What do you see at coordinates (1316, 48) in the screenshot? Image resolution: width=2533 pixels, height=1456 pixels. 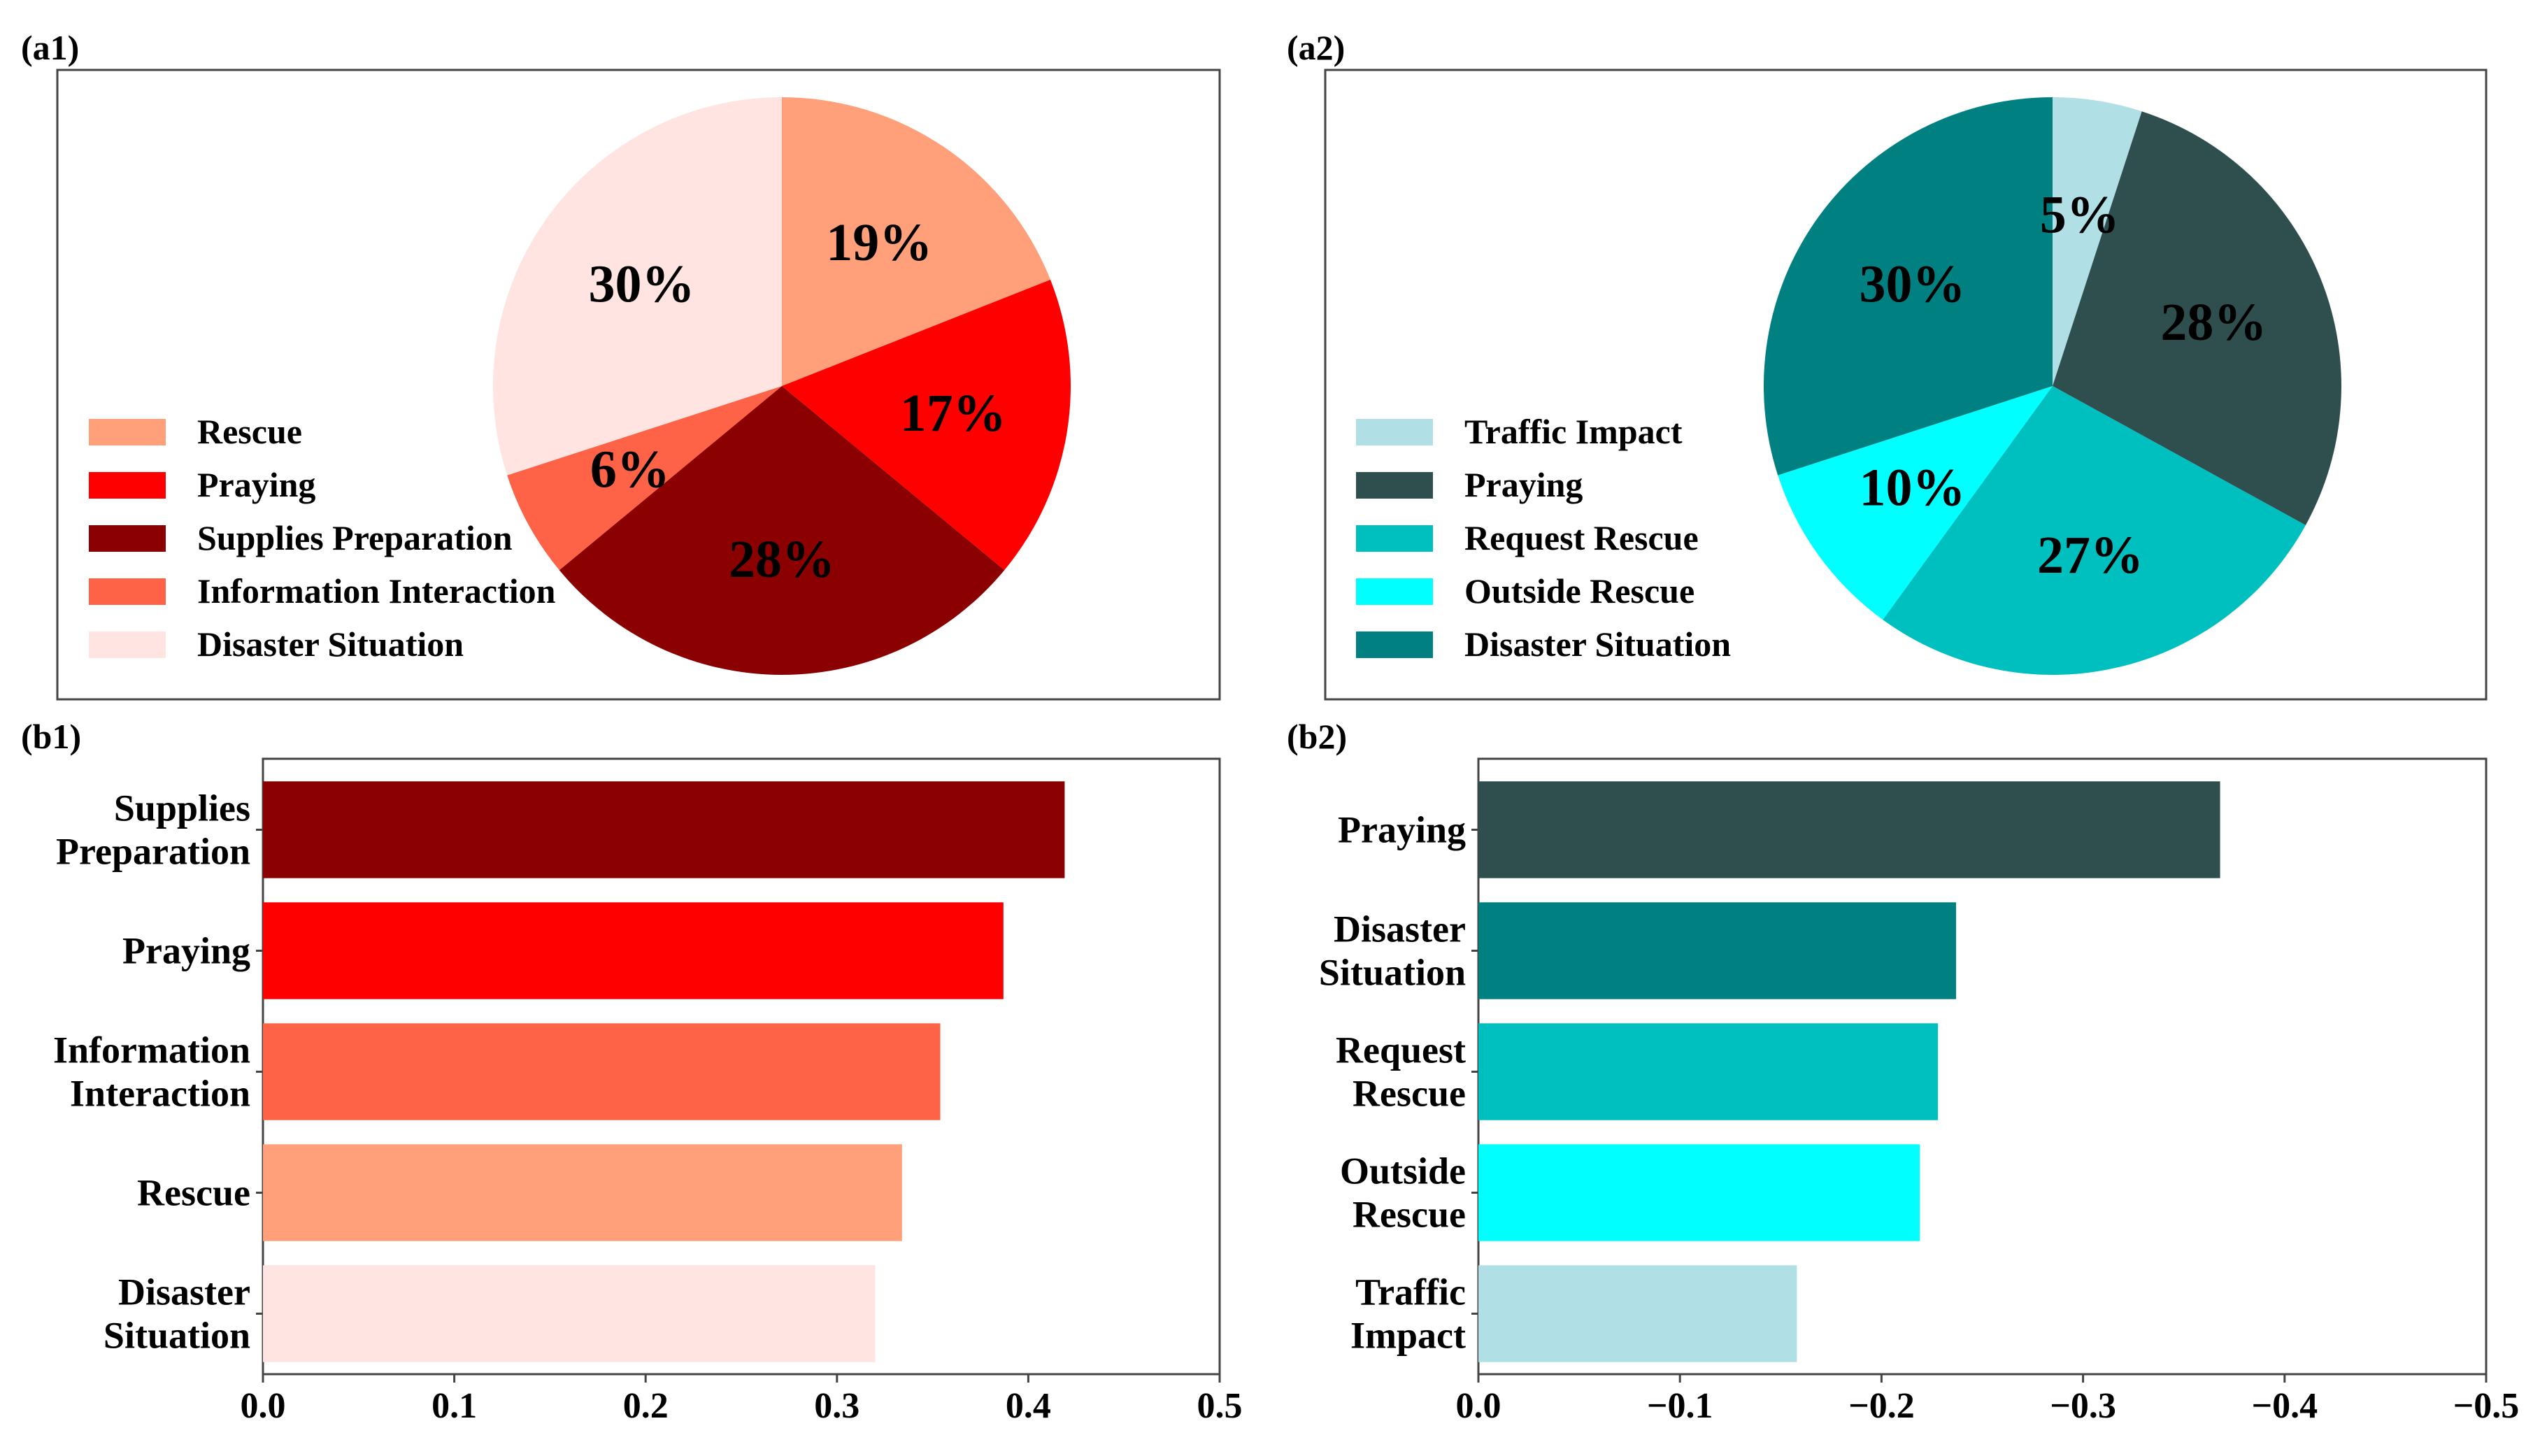 I see `panel-label-a2: (a2)` at bounding box center [1316, 48].